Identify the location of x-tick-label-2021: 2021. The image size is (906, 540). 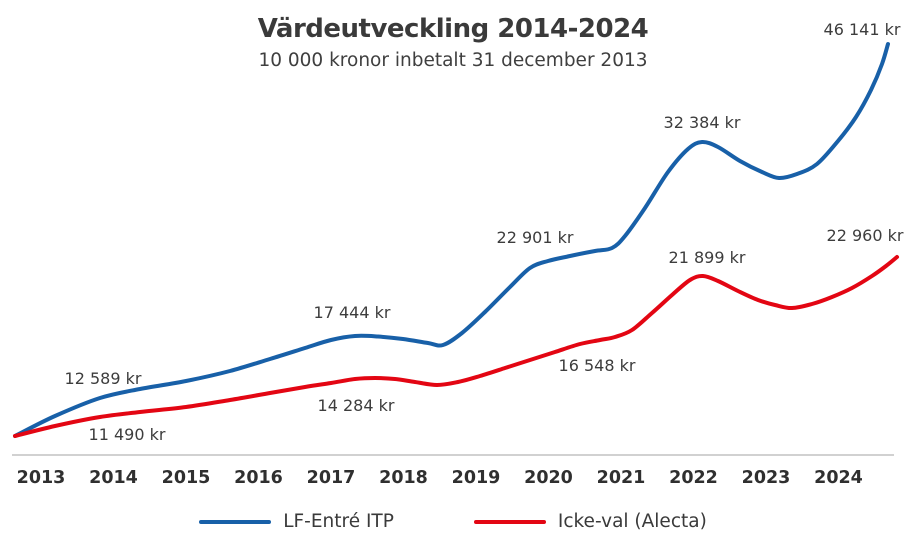
(621, 478).